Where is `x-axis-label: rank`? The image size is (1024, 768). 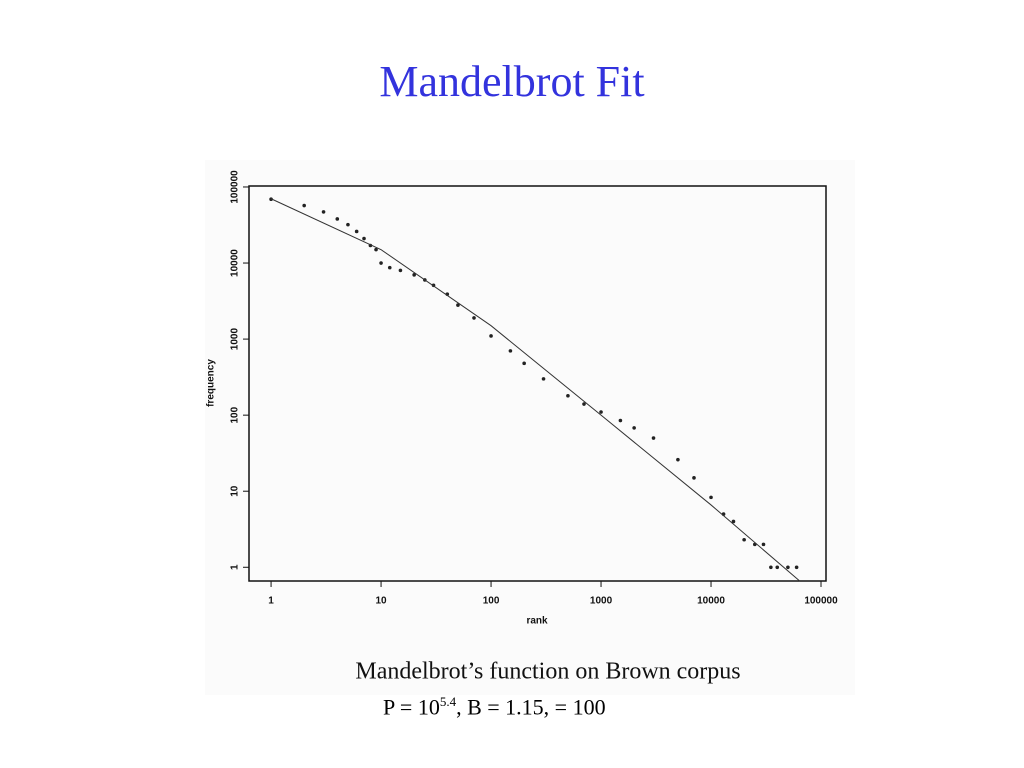
x-axis-label: rank is located at coordinates (537, 621).